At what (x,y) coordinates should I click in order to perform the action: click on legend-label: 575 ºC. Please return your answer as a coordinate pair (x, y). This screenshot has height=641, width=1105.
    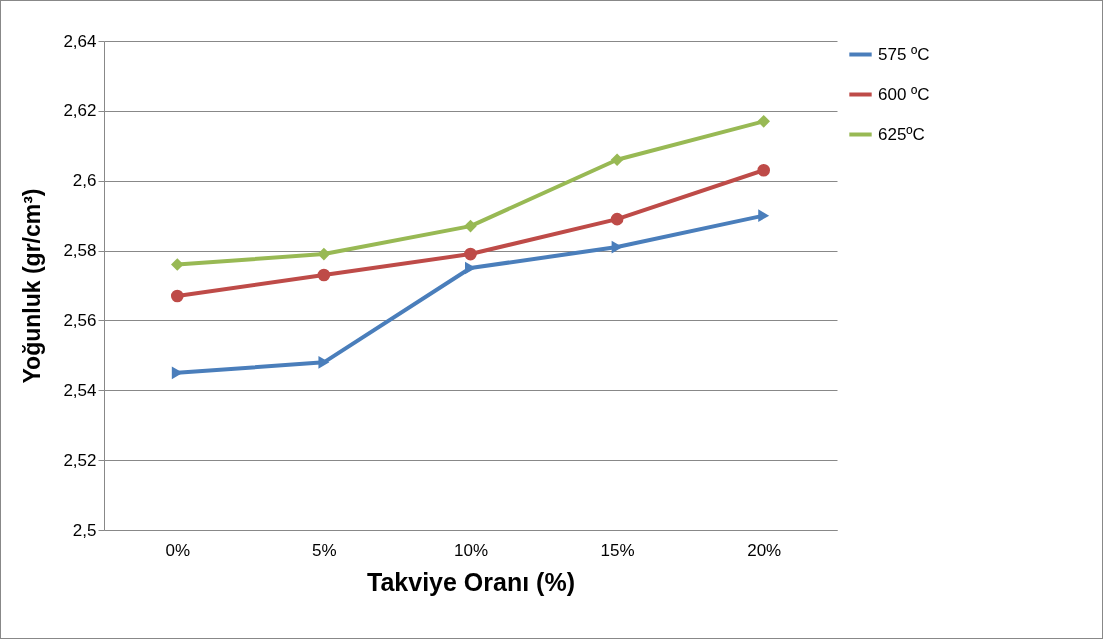
    Looking at the image, I should click on (904, 54).